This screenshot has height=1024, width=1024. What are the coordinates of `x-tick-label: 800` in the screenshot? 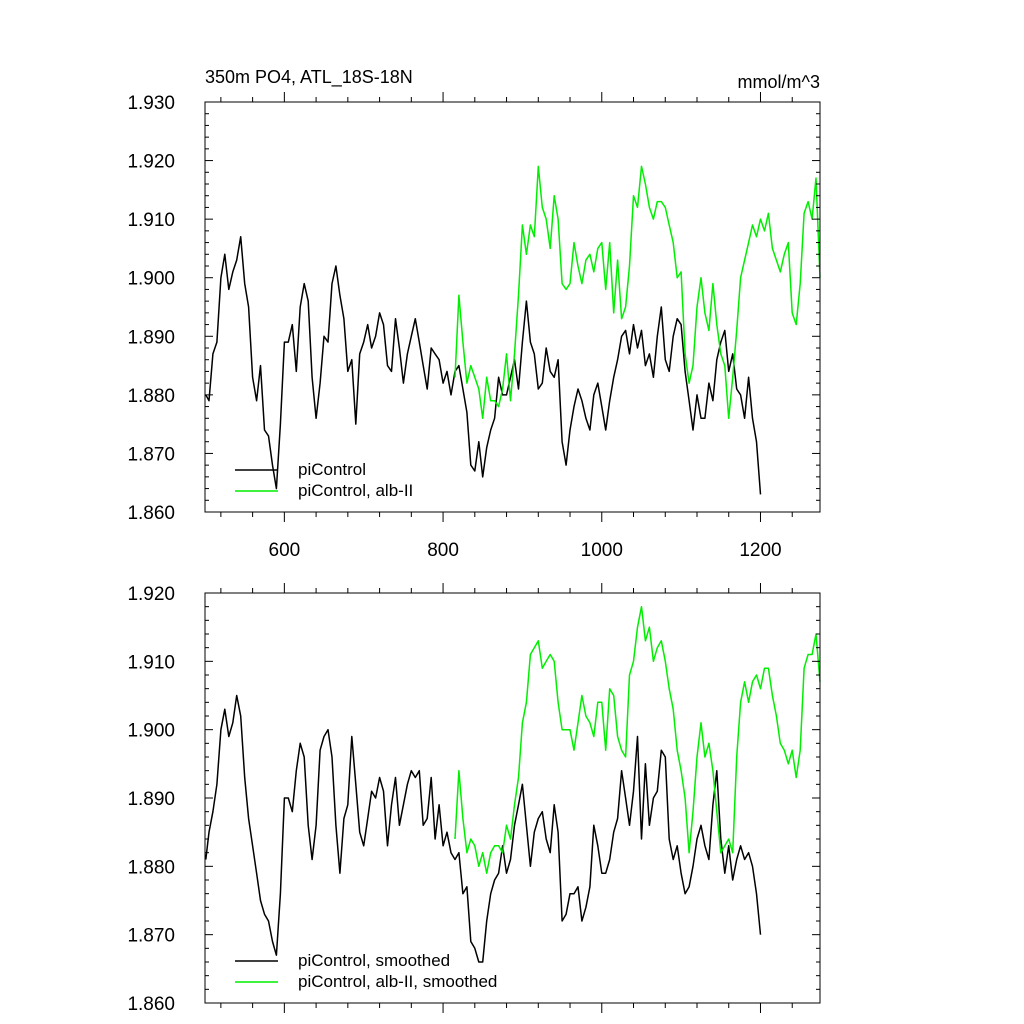 It's located at (443, 550).